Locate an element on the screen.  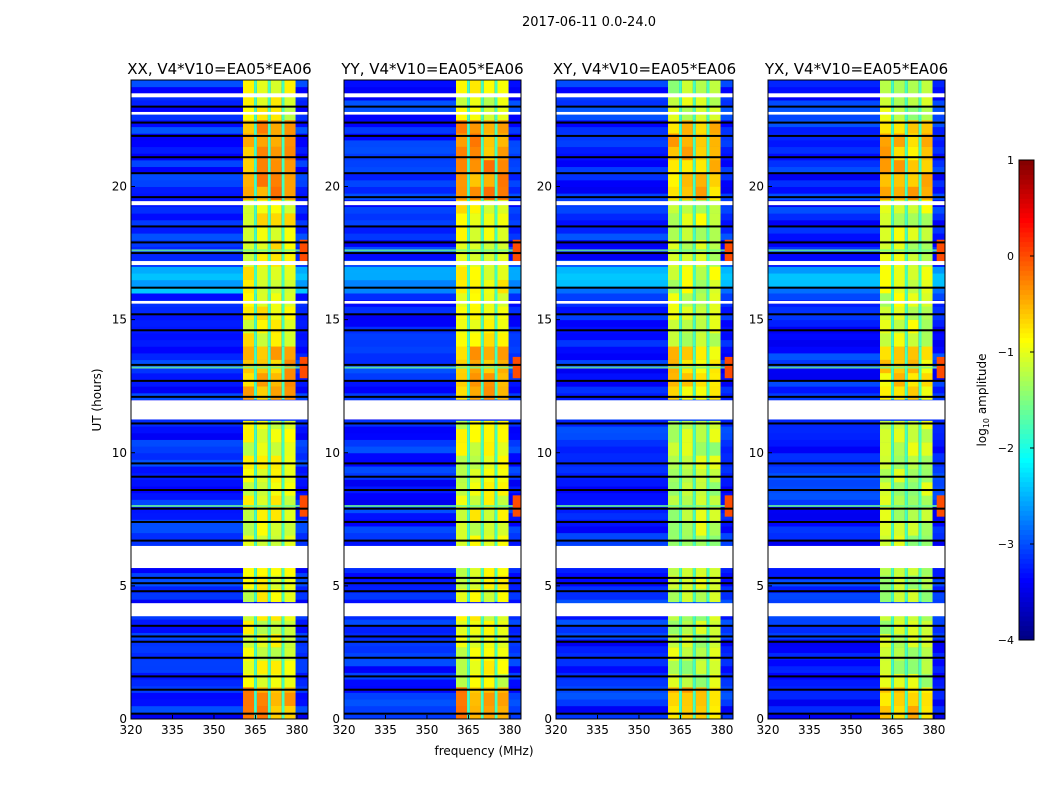
y-tick-label: 20 is located at coordinates (756, 187).